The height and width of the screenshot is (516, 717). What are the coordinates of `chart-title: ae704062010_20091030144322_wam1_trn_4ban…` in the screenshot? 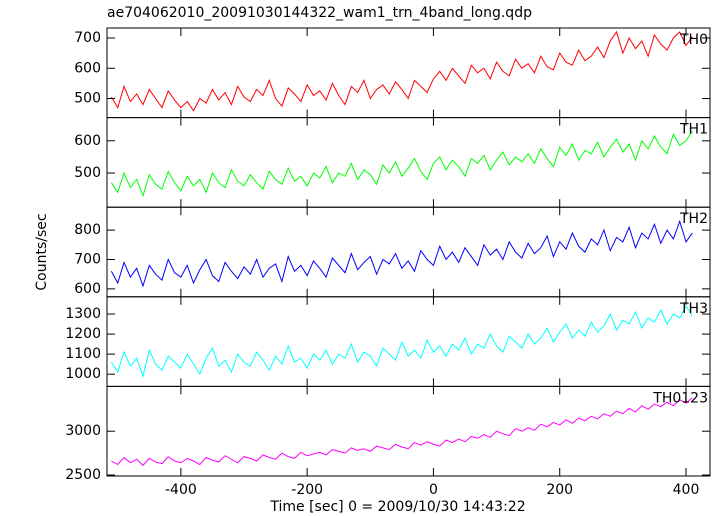 It's located at (319, 13).